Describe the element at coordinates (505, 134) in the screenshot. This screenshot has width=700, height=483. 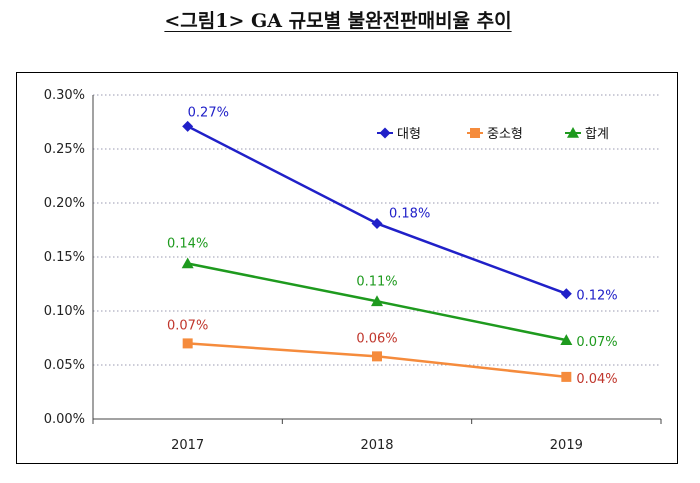
I see `legend-label: 중소형` at that location.